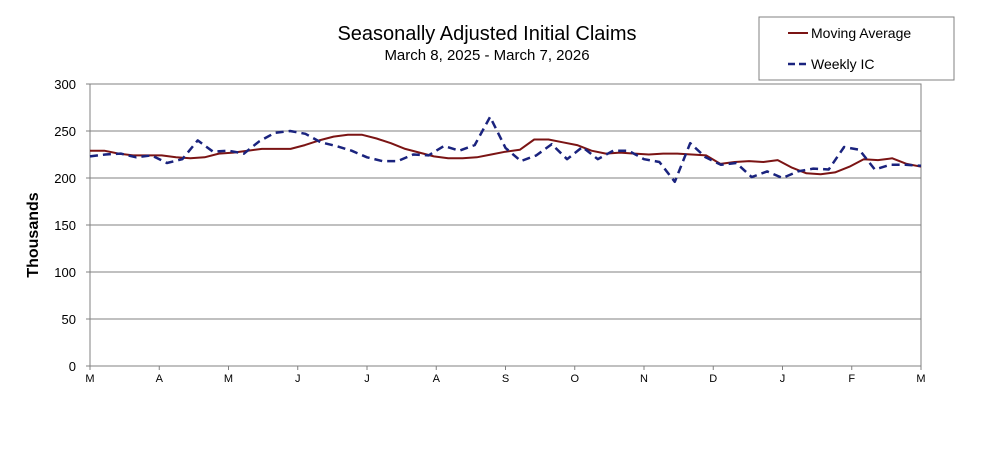  What do you see at coordinates (69, 319) in the screenshot?
I see `y-tick-label: 50` at bounding box center [69, 319].